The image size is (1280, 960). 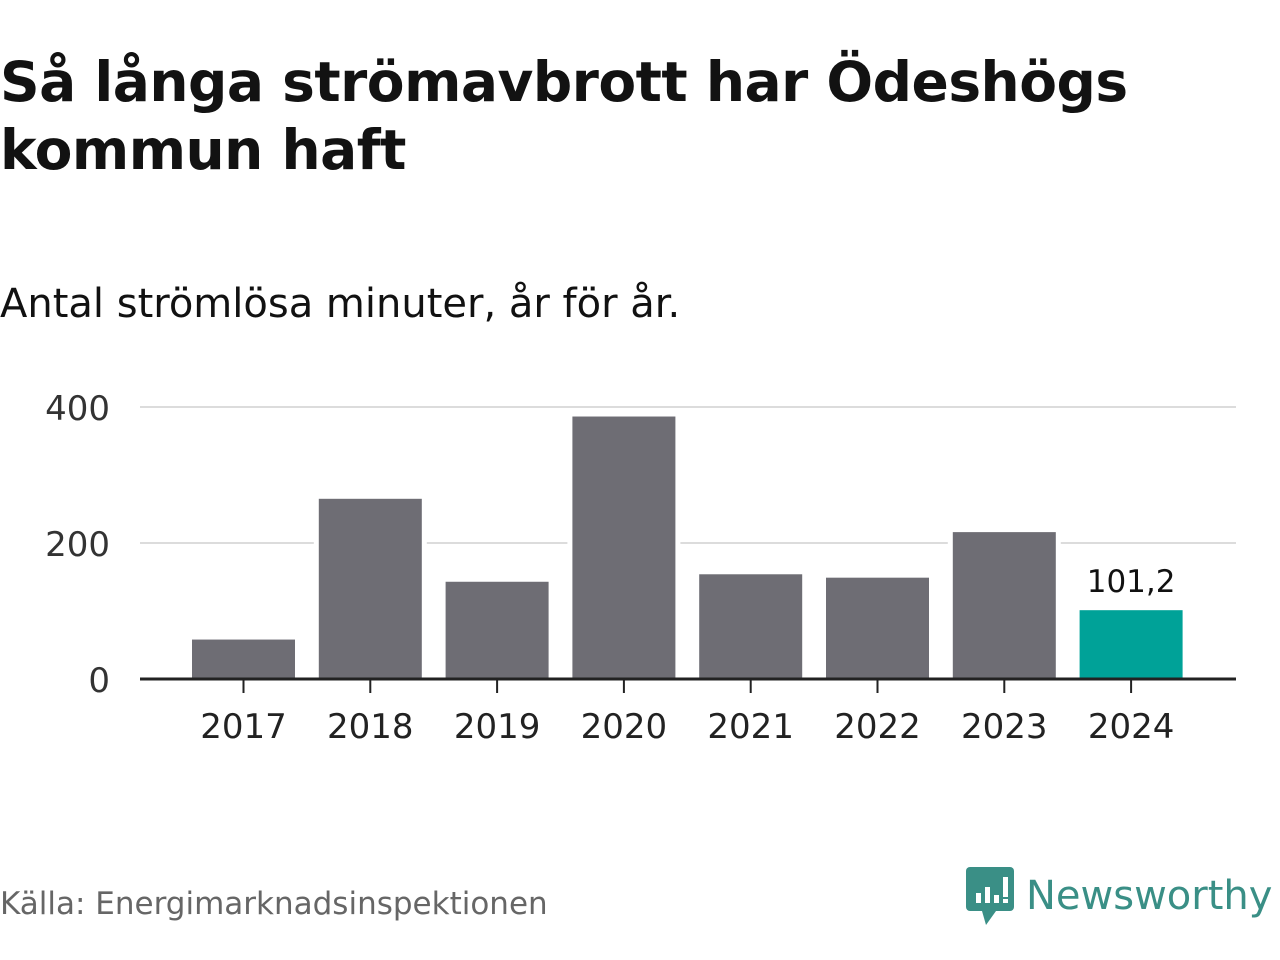 What do you see at coordinates (370, 727) in the screenshot?
I see `x-tick-label: 2018` at bounding box center [370, 727].